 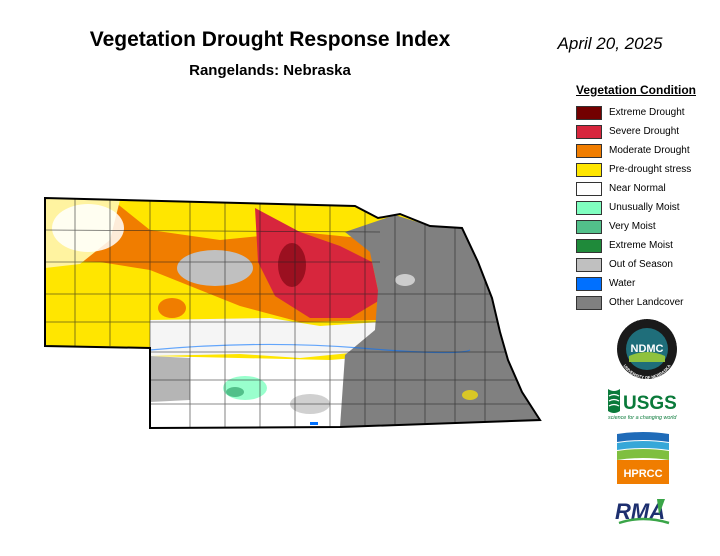 I want to click on hprcc-logo: HPRCC, so click(x=643, y=458).